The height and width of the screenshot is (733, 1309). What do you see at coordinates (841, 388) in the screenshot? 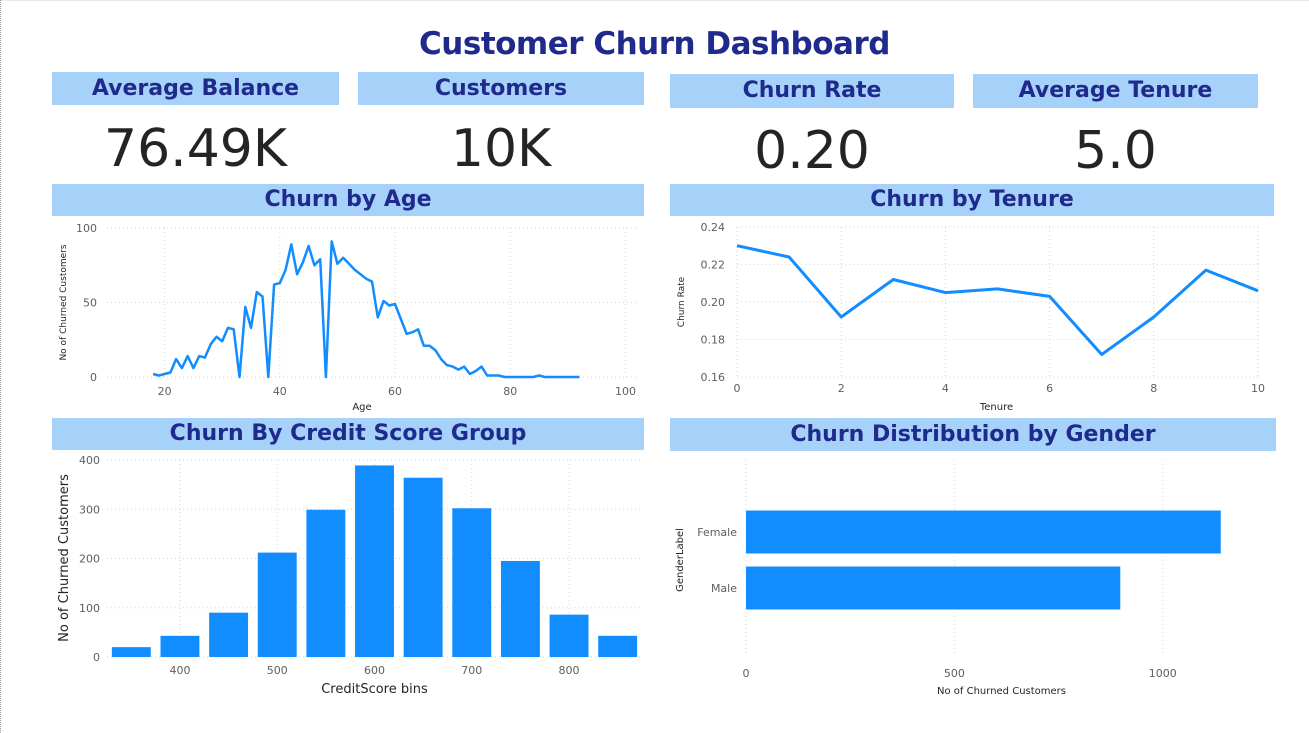
I see `x-tick-label: 2` at bounding box center [841, 388].